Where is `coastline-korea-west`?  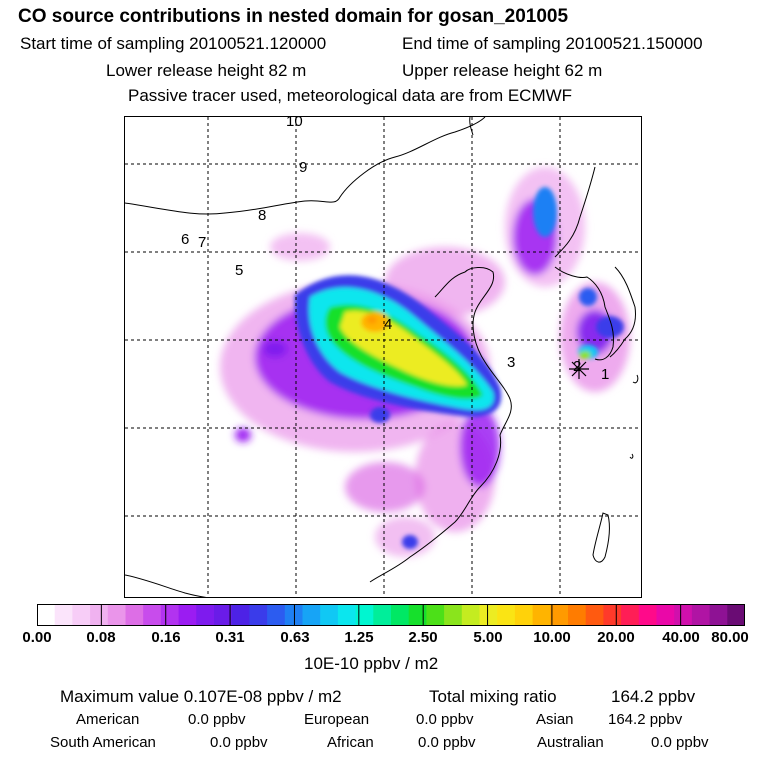 coastline-korea-west is located at coordinates (584, 313).